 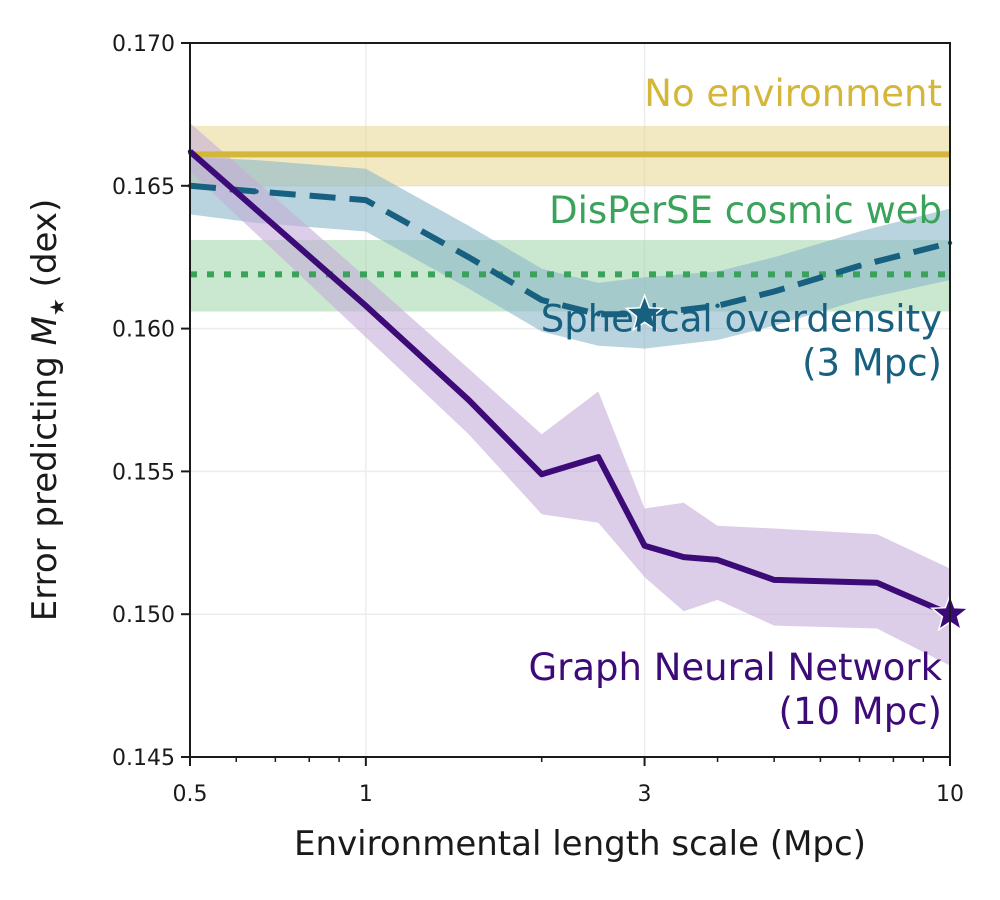 What do you see at coordinates (793, 93) in the screenshot?
I see `none-label: No environment` at bounding box center [793, 93].